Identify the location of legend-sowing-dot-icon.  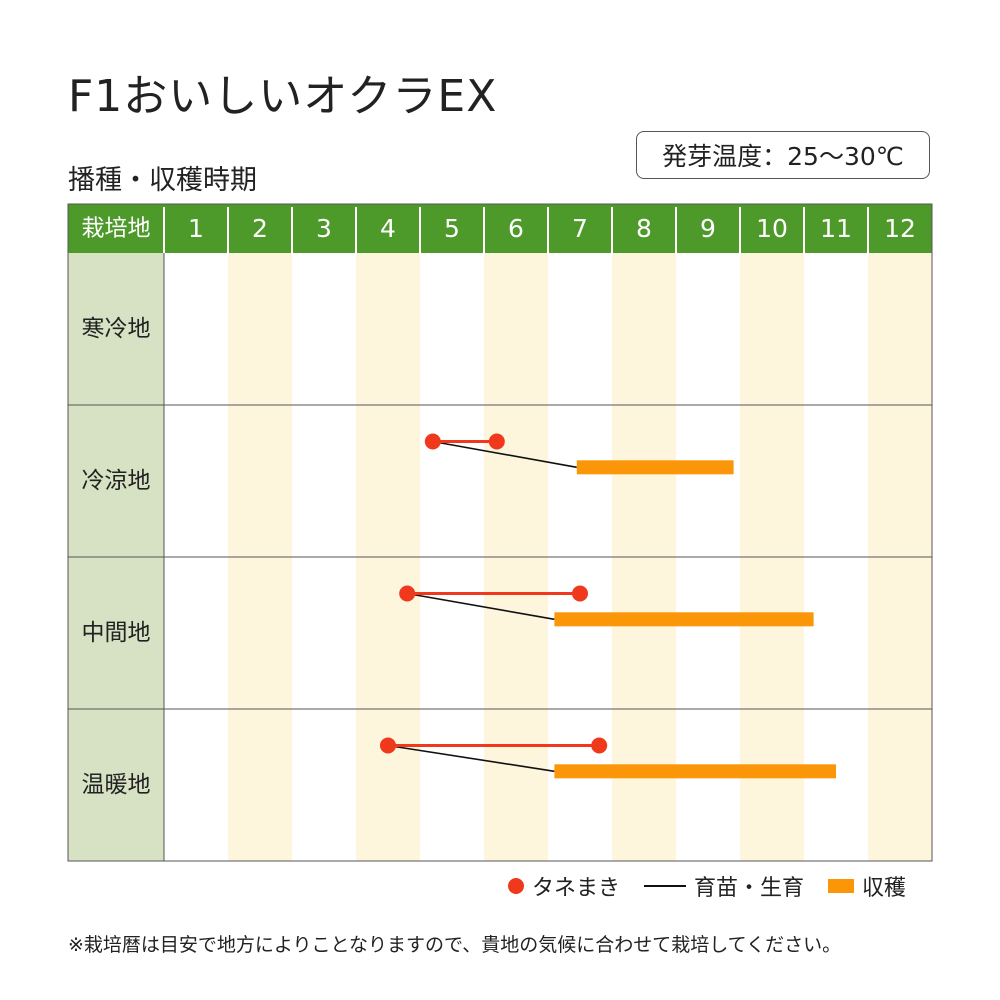
(516, 886).